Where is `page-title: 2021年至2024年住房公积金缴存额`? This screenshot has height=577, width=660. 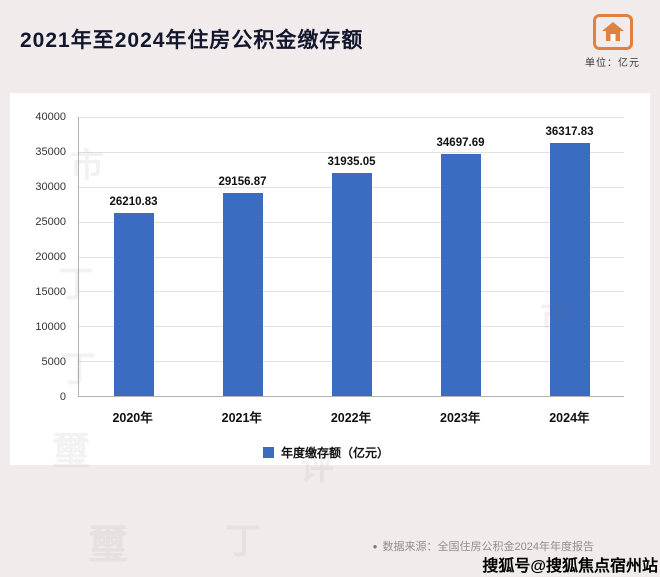
page-title: 2021年至2024年住房公积金缴存额 is located at coordinates (192, 40).